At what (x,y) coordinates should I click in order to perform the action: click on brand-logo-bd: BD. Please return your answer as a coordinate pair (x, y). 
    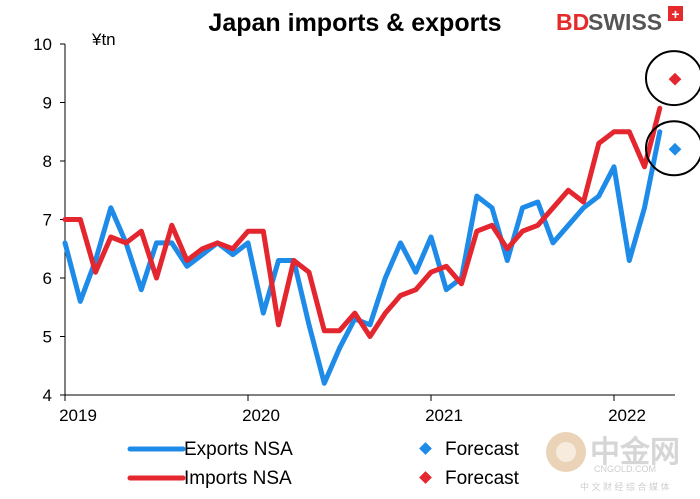
    Looking at the image, I should click on (572, 22).